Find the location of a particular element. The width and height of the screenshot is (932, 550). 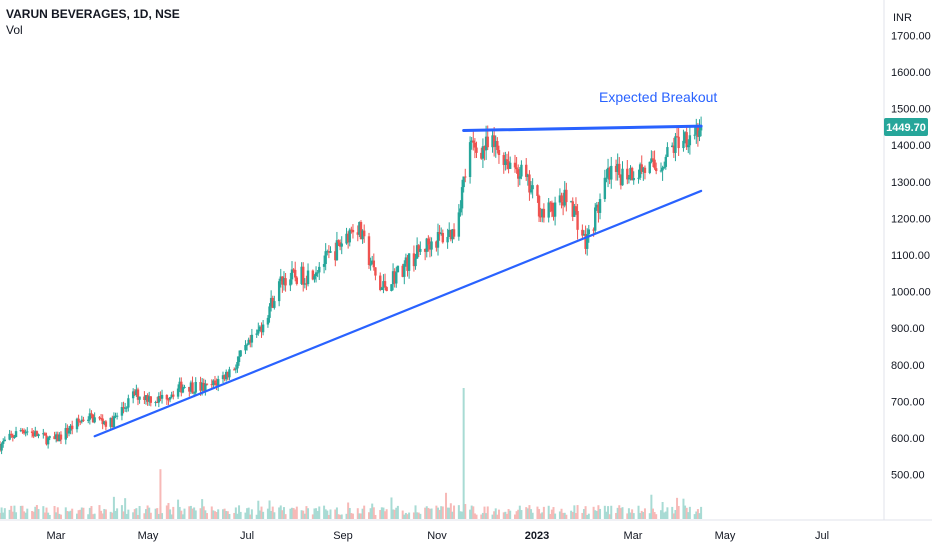

volume-spike-bar is located at coordinates (463, 453).